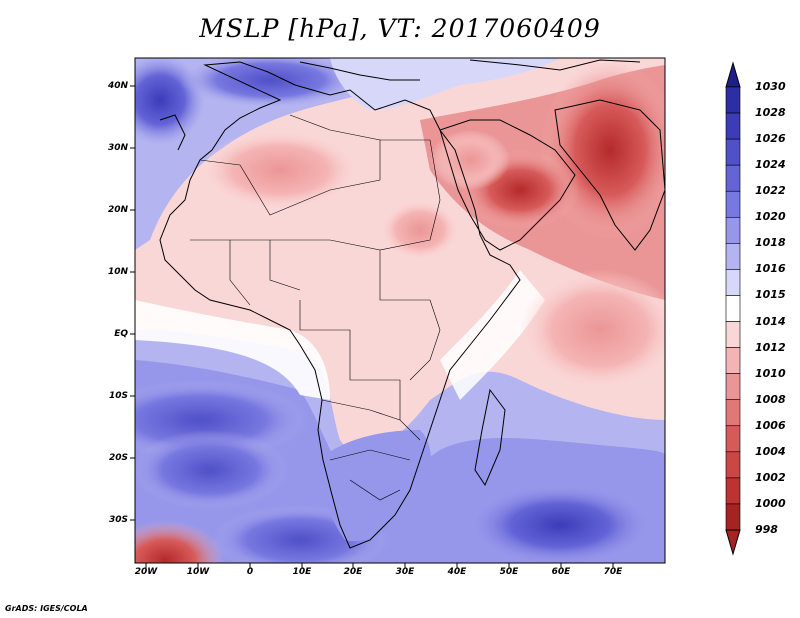 This screenshot has width=800, height=618. What do you see at coordinates (250, 572) in the screenshot?
I see `lon-label-0: 0` at bounding box center [250, 572].